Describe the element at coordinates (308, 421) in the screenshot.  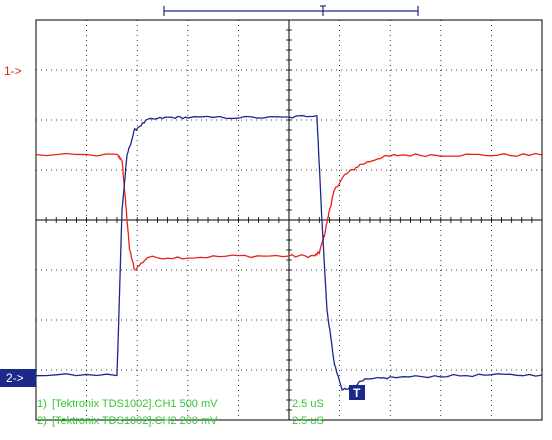
I see `ch2-readout-timebase: 2.5 uS` at that location.